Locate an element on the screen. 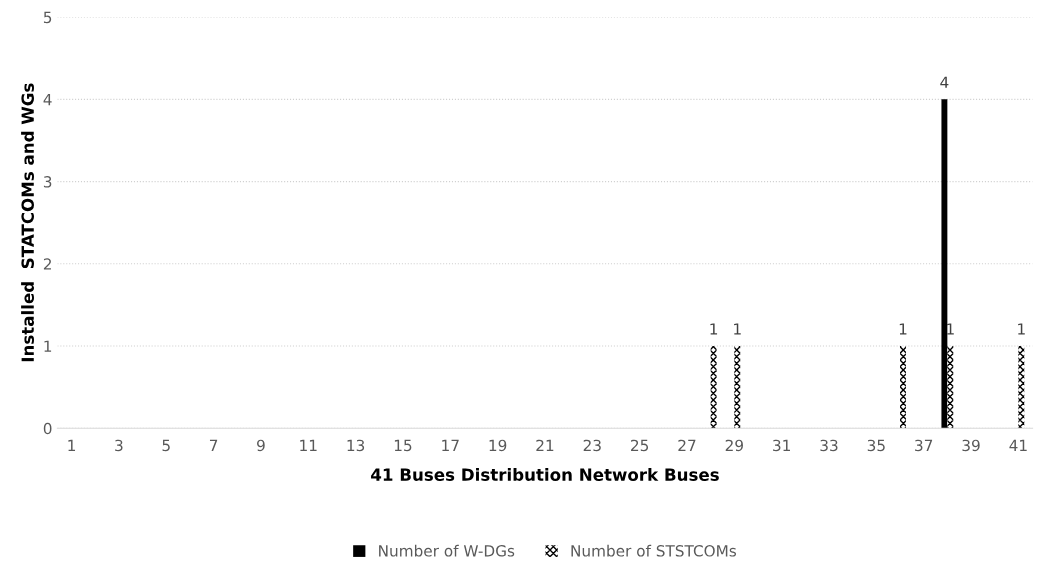 Image resolution: width=1043 pixels, height=571 pixels. x-tick-label: 39 is located at coordinates (971, 445).